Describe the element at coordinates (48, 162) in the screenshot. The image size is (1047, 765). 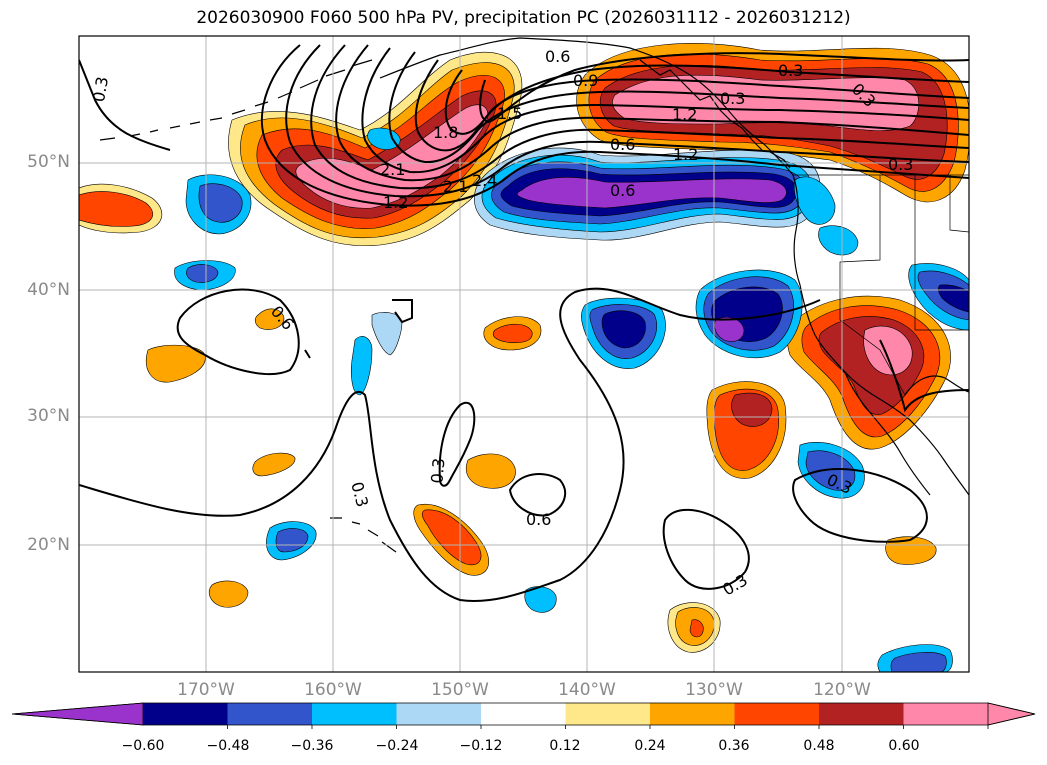
I see `lat-label-50n: 50°N` at that location.